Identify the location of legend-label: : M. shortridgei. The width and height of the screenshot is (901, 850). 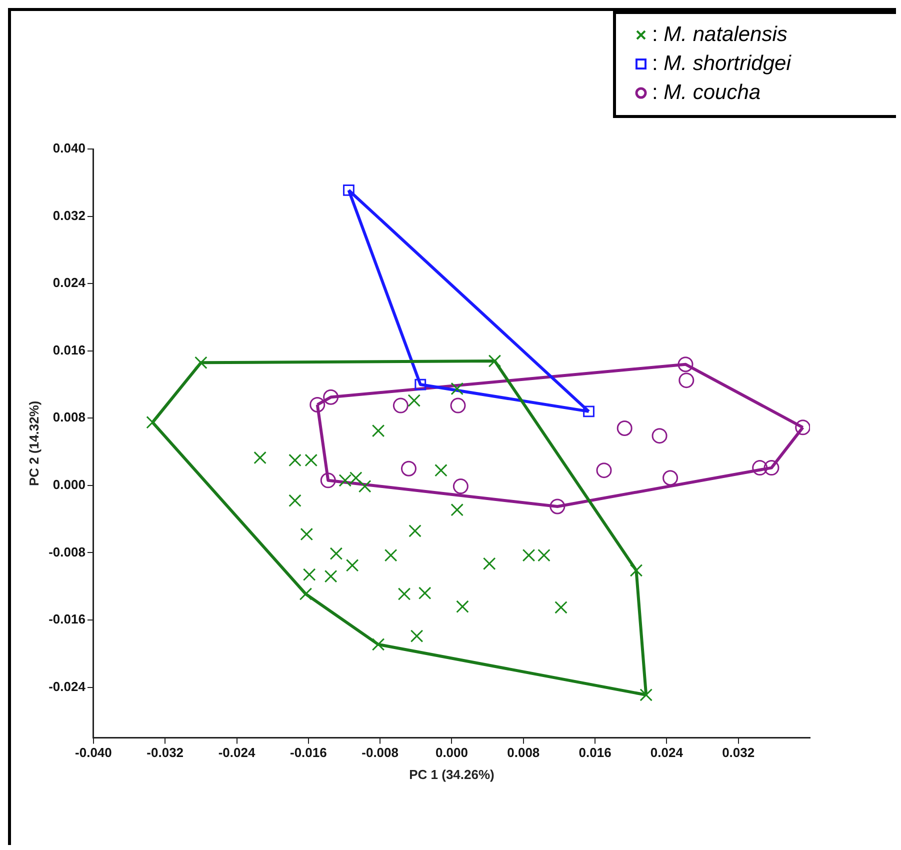
(721, 63).